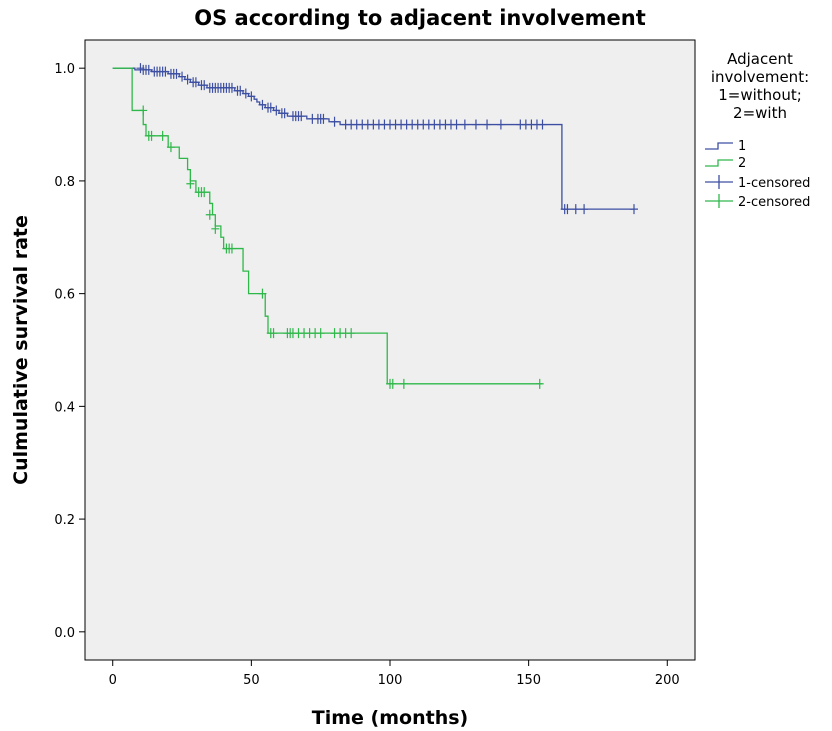 The height and width of the screenshot is (731, 832). Describe the element at coordinates (390, 680) in the screenshot. I see `x-tick-label: 100` at that location.